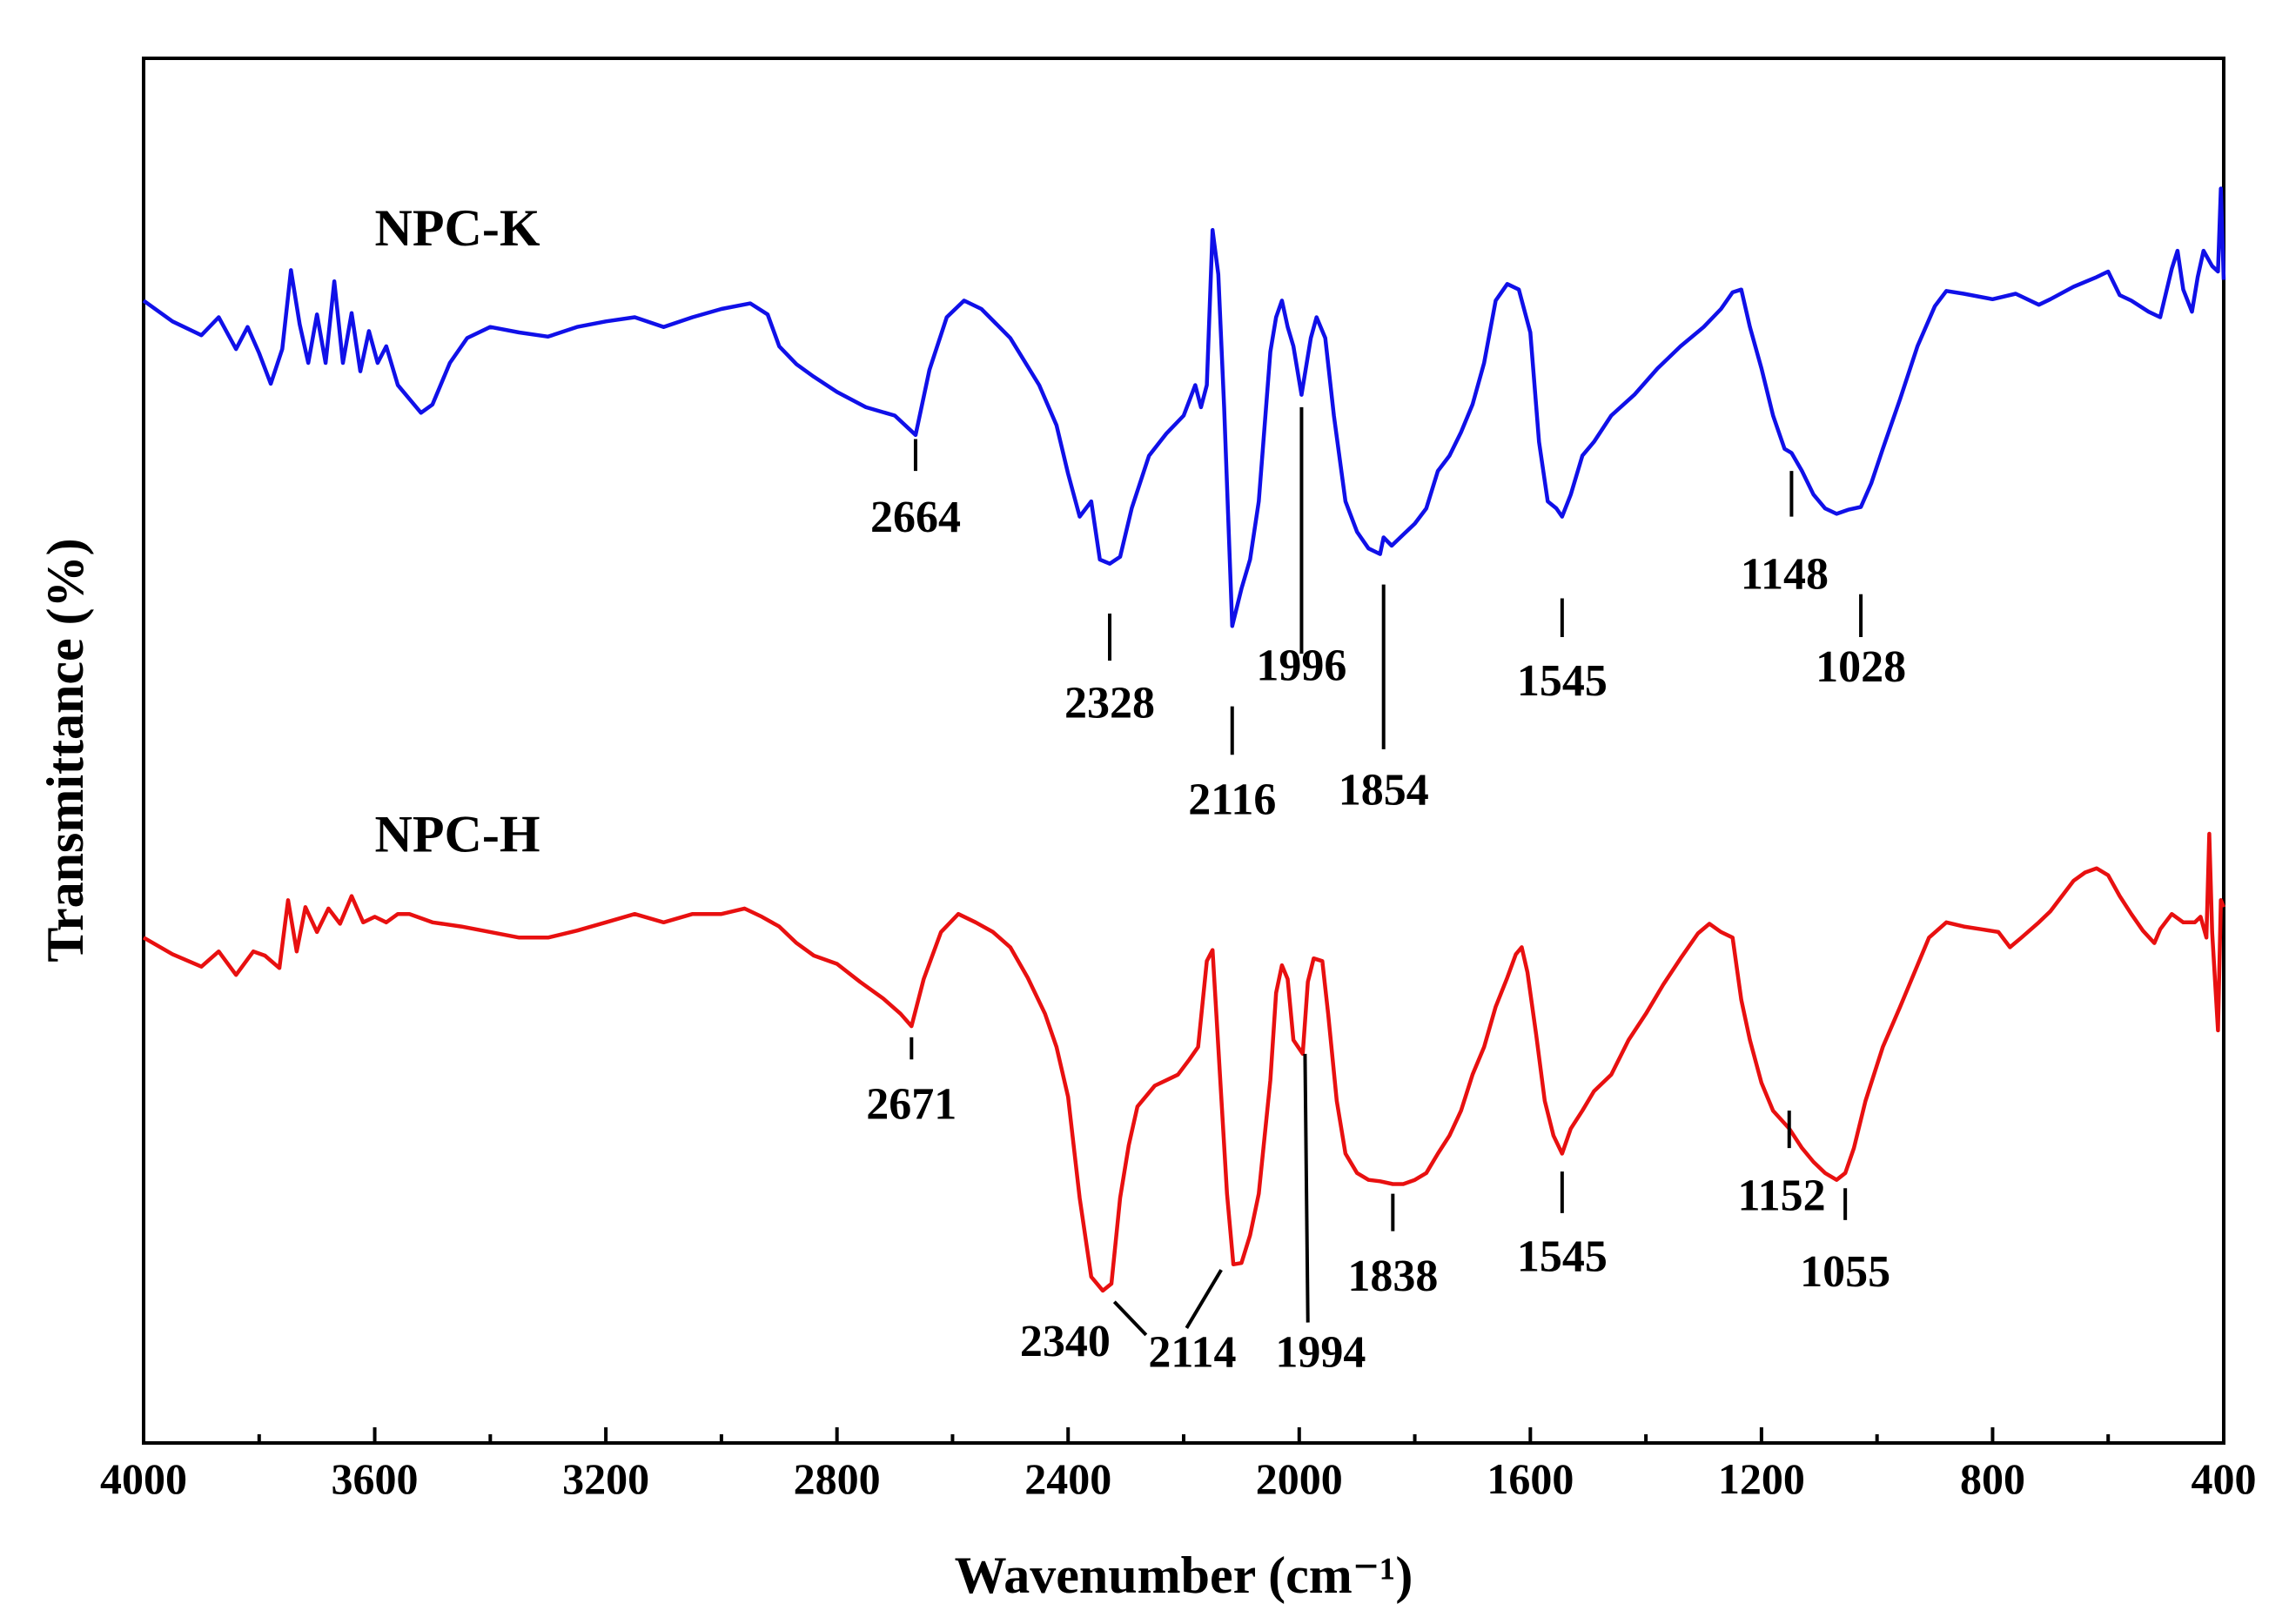  Describe the element at coordinates (1299, 1479) in the screenshot. I see `x-tick-label: 2000` at that location.